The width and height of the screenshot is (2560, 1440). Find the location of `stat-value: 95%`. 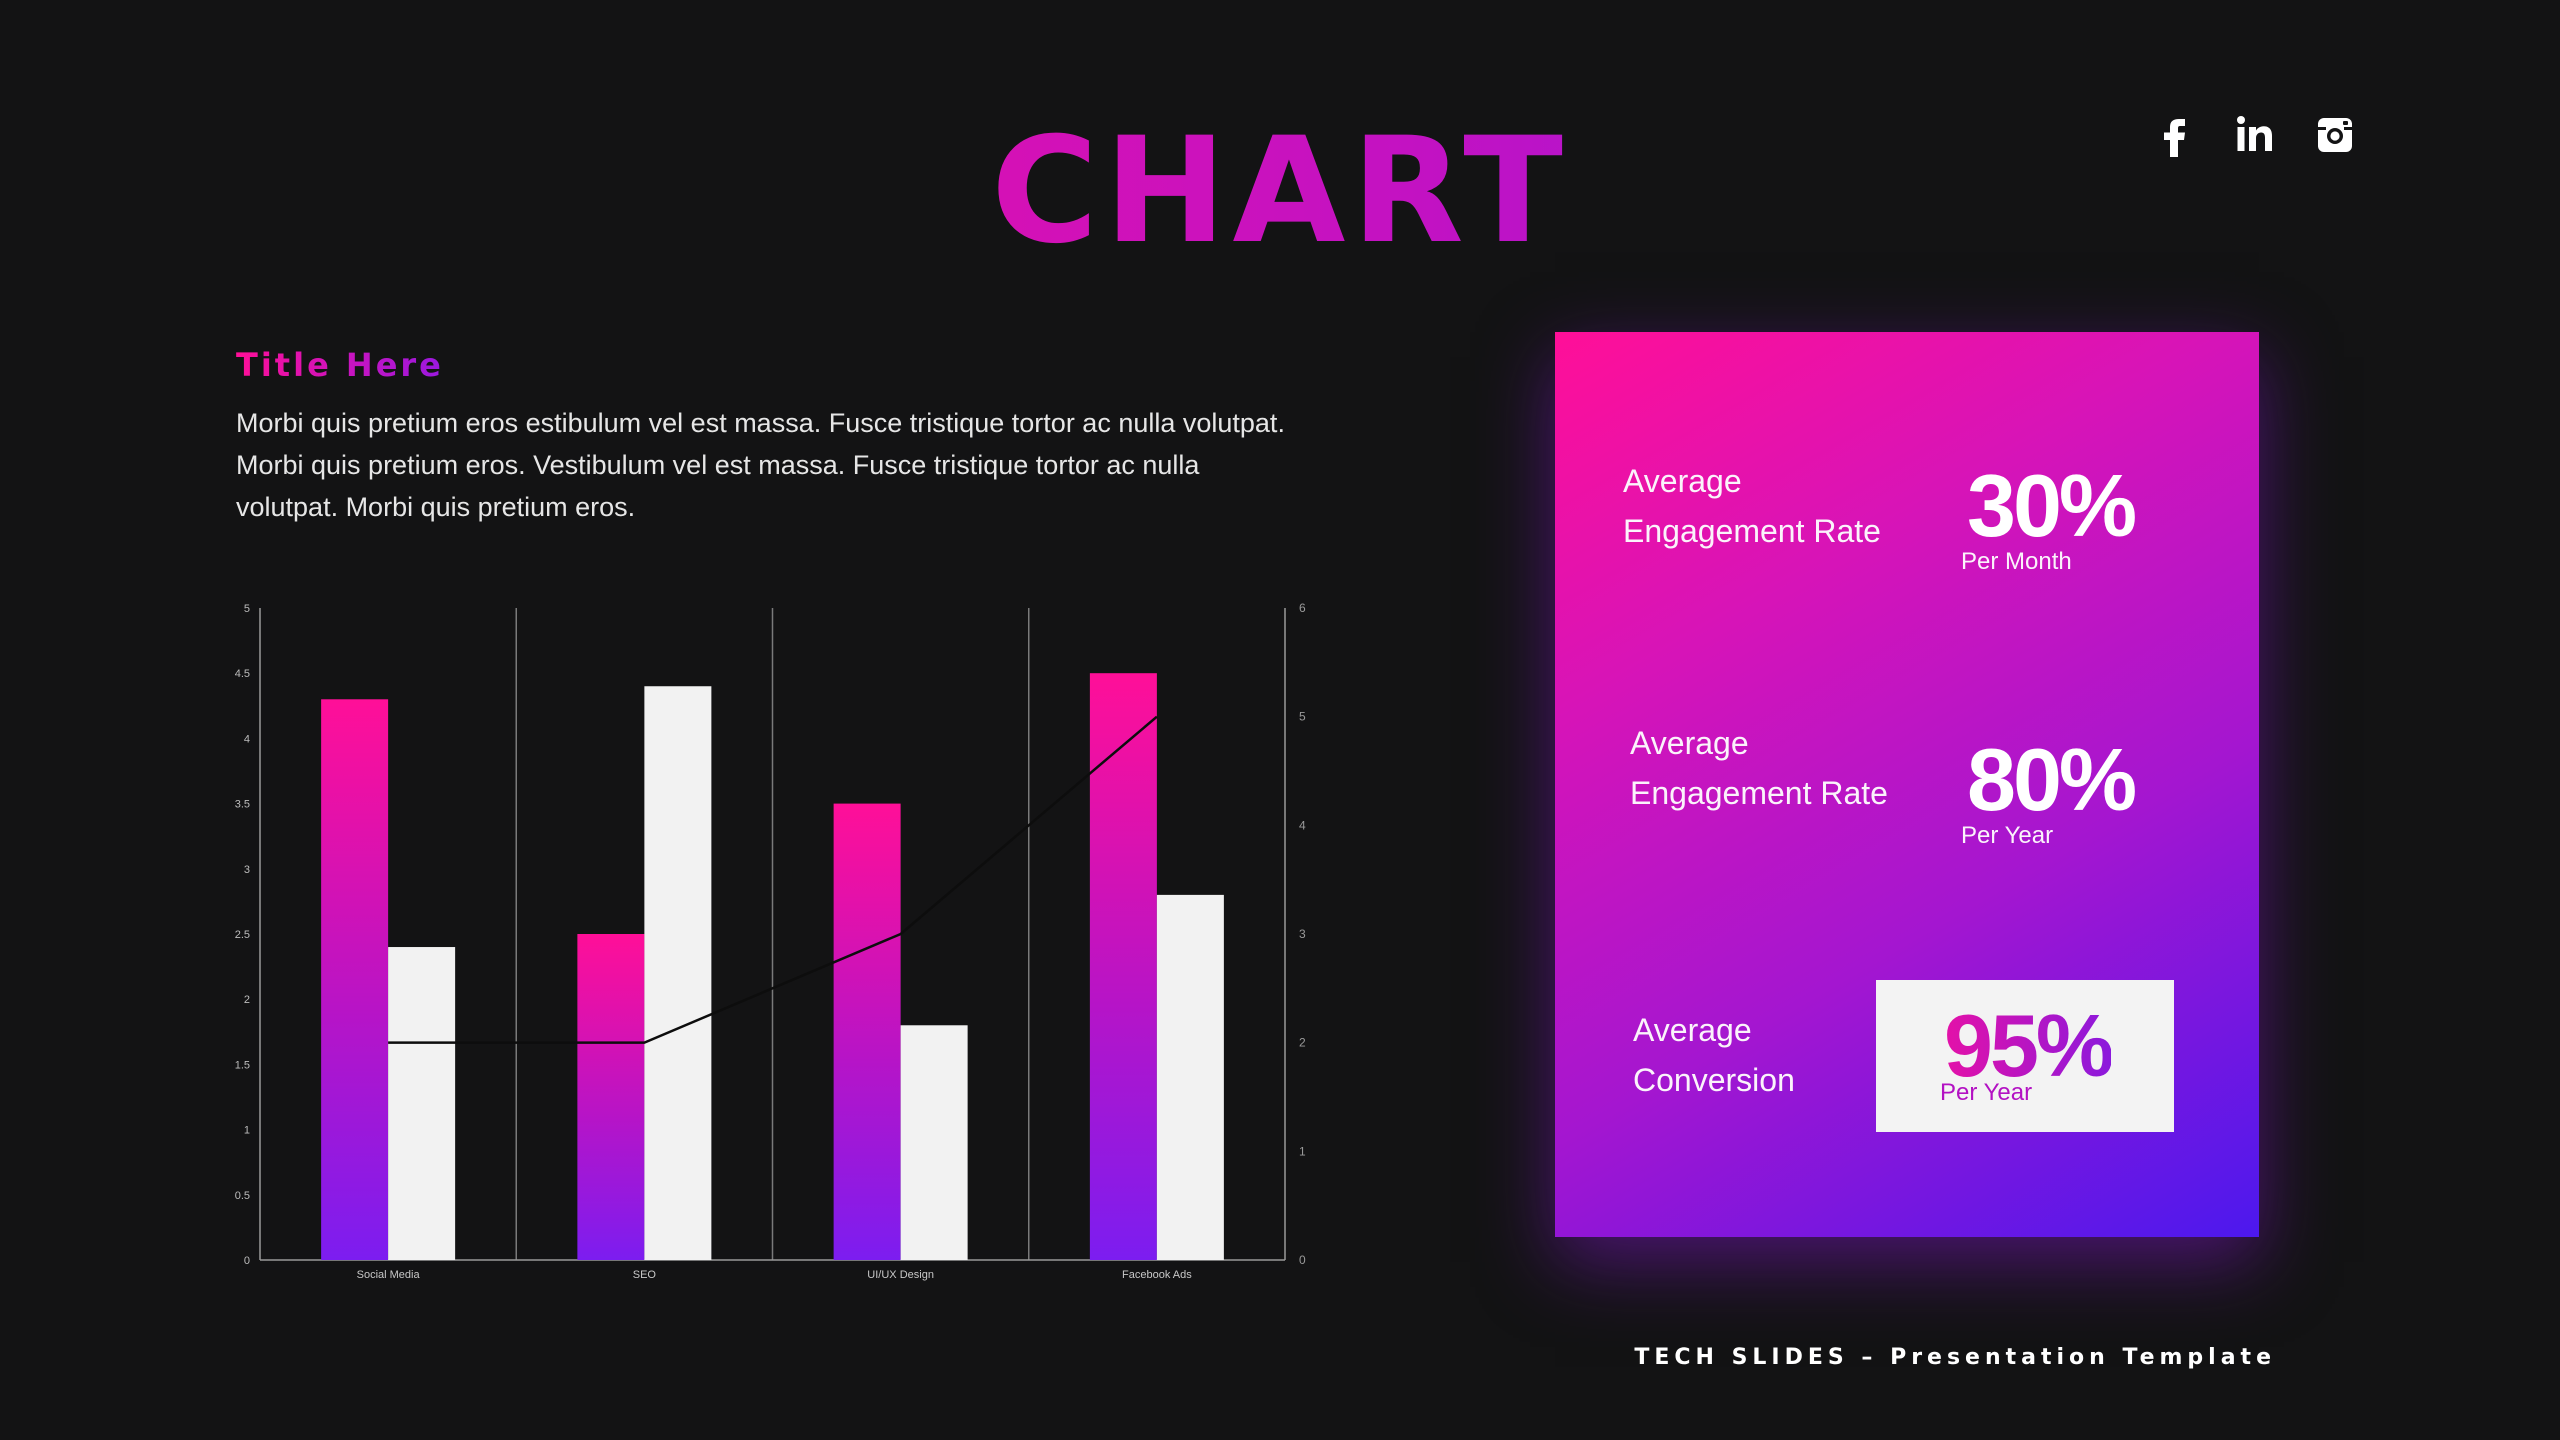

stat-value: 95% is located at coordinates (2029, 1045).